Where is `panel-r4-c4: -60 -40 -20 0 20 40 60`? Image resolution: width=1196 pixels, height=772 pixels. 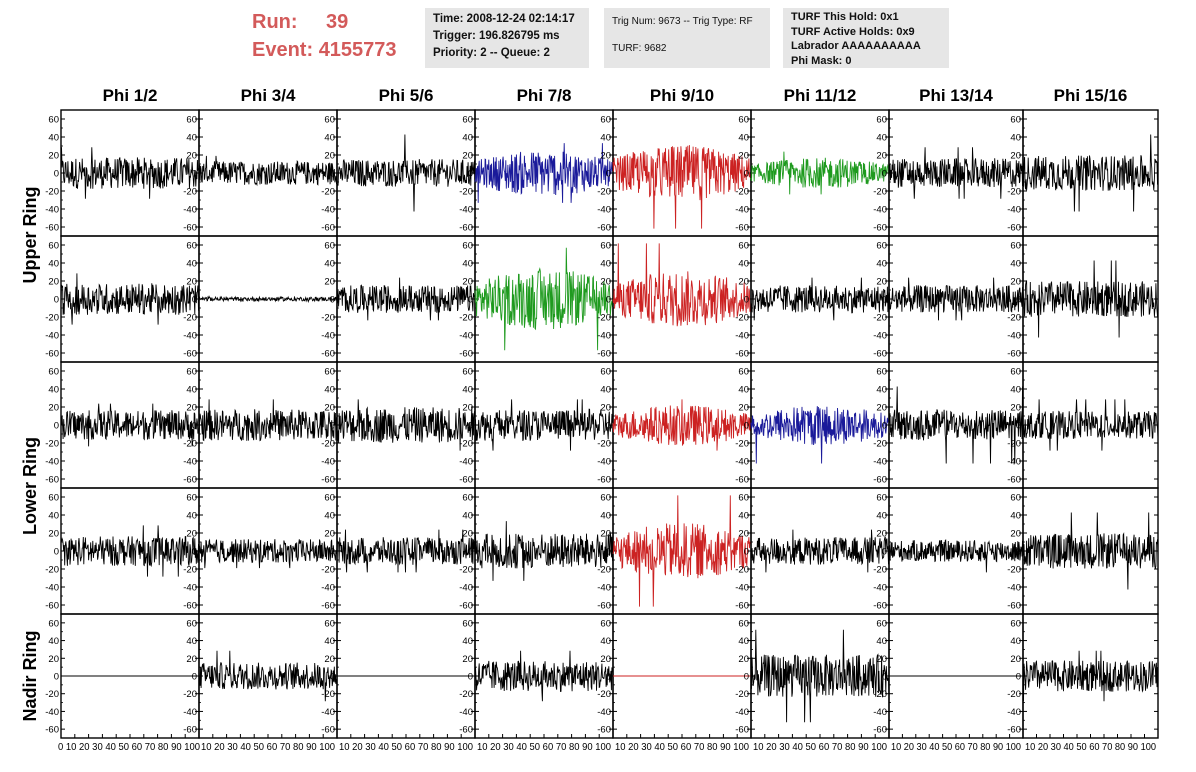
panel-r4-c4: -60 -40 -20 0 20 40 60 is located at coordinates (536, 551).